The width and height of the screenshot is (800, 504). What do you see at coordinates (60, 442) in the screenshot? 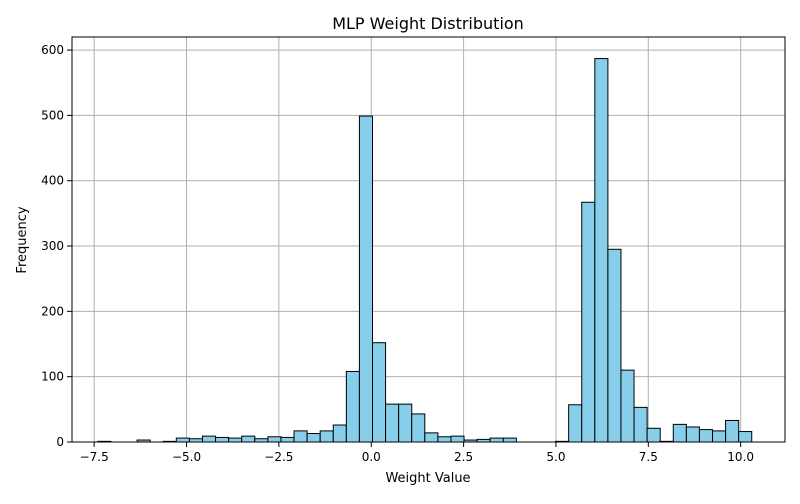
I see `y-tick-label: 0` at bounding box center [60, 442].